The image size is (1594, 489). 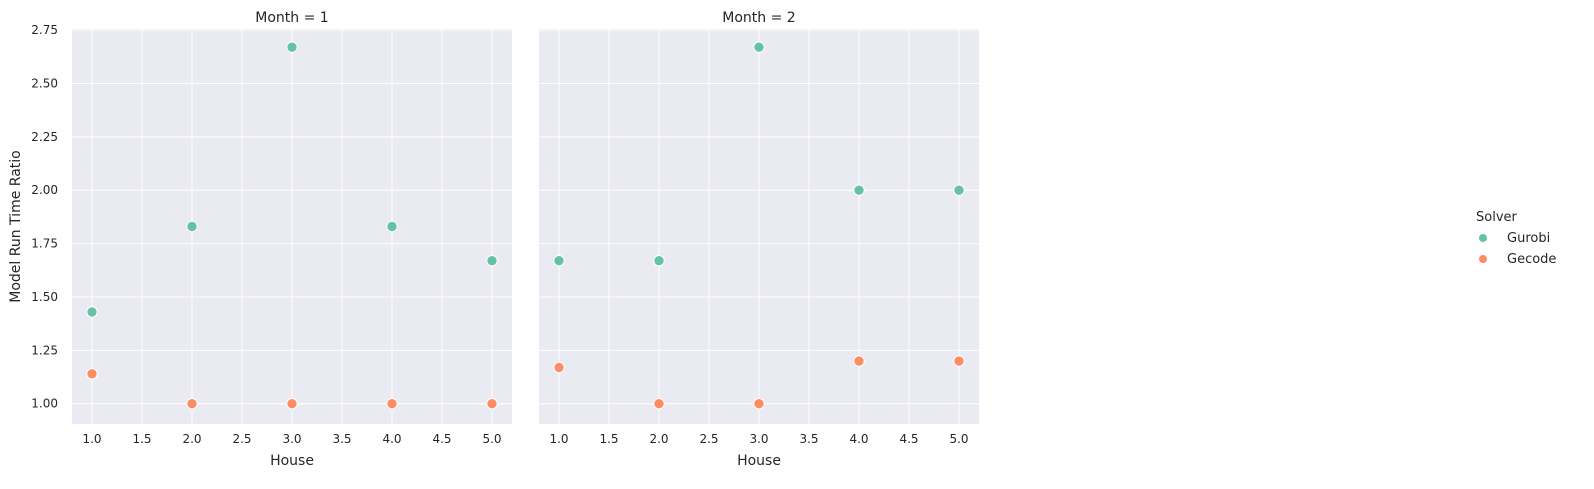 I want to click on legend: Solver Gurobi Gecode, so click(x=1516, y=238).